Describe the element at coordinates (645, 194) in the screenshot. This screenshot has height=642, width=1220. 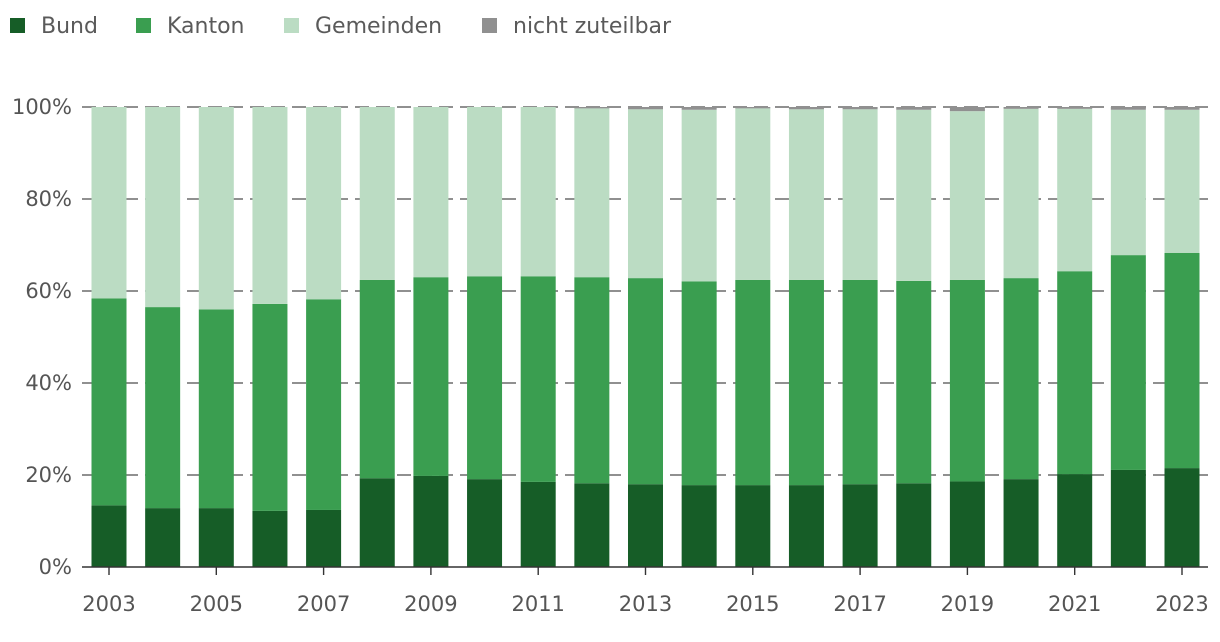
I see `bar-gemeinden-2013` at that location.